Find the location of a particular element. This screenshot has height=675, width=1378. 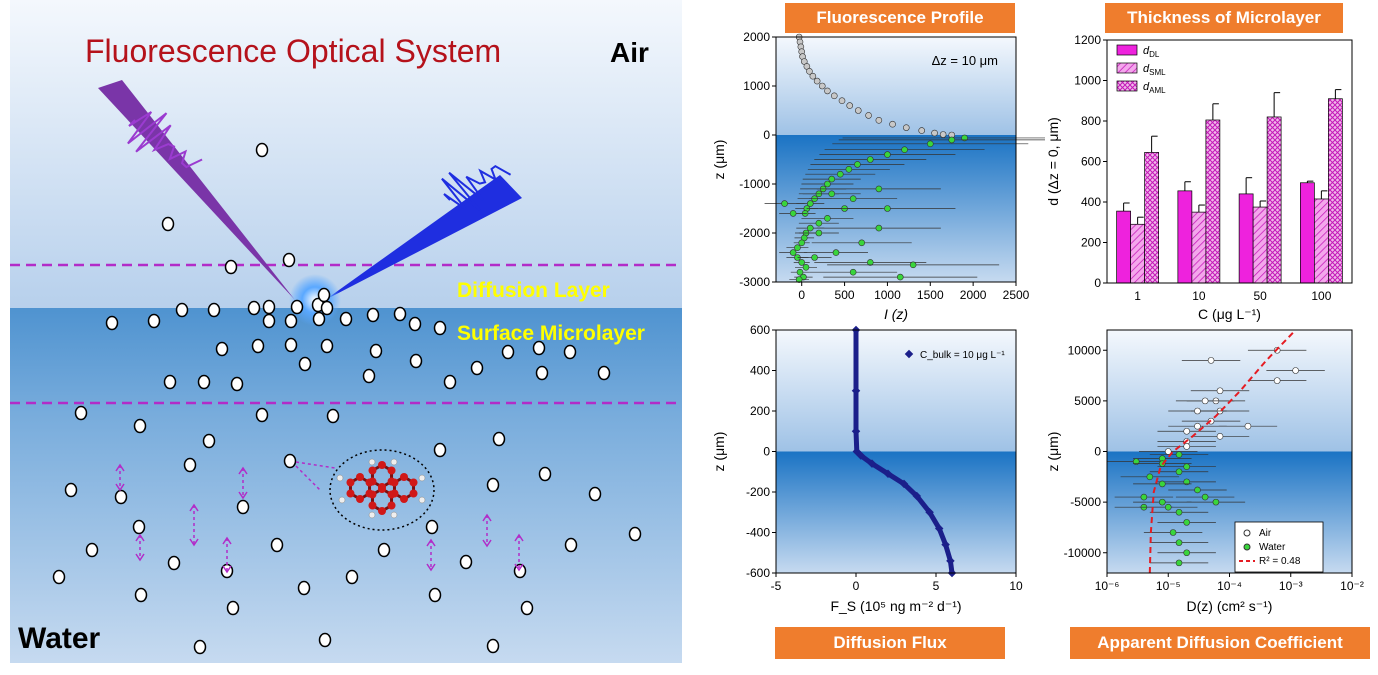

legend-label: R² = 0.48 is located at coordinates (1280, 561).